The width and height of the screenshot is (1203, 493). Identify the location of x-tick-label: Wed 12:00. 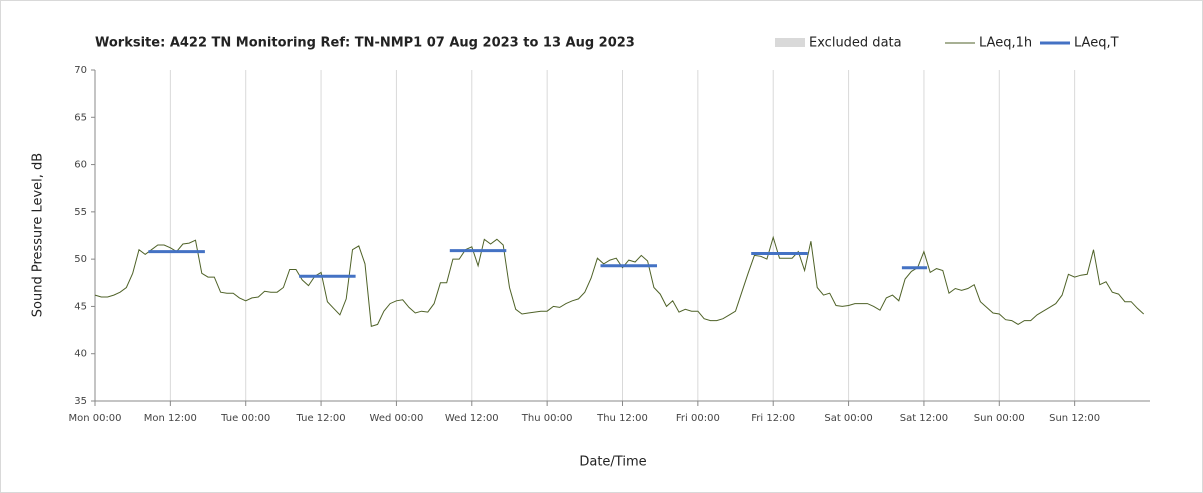
(472, 418).